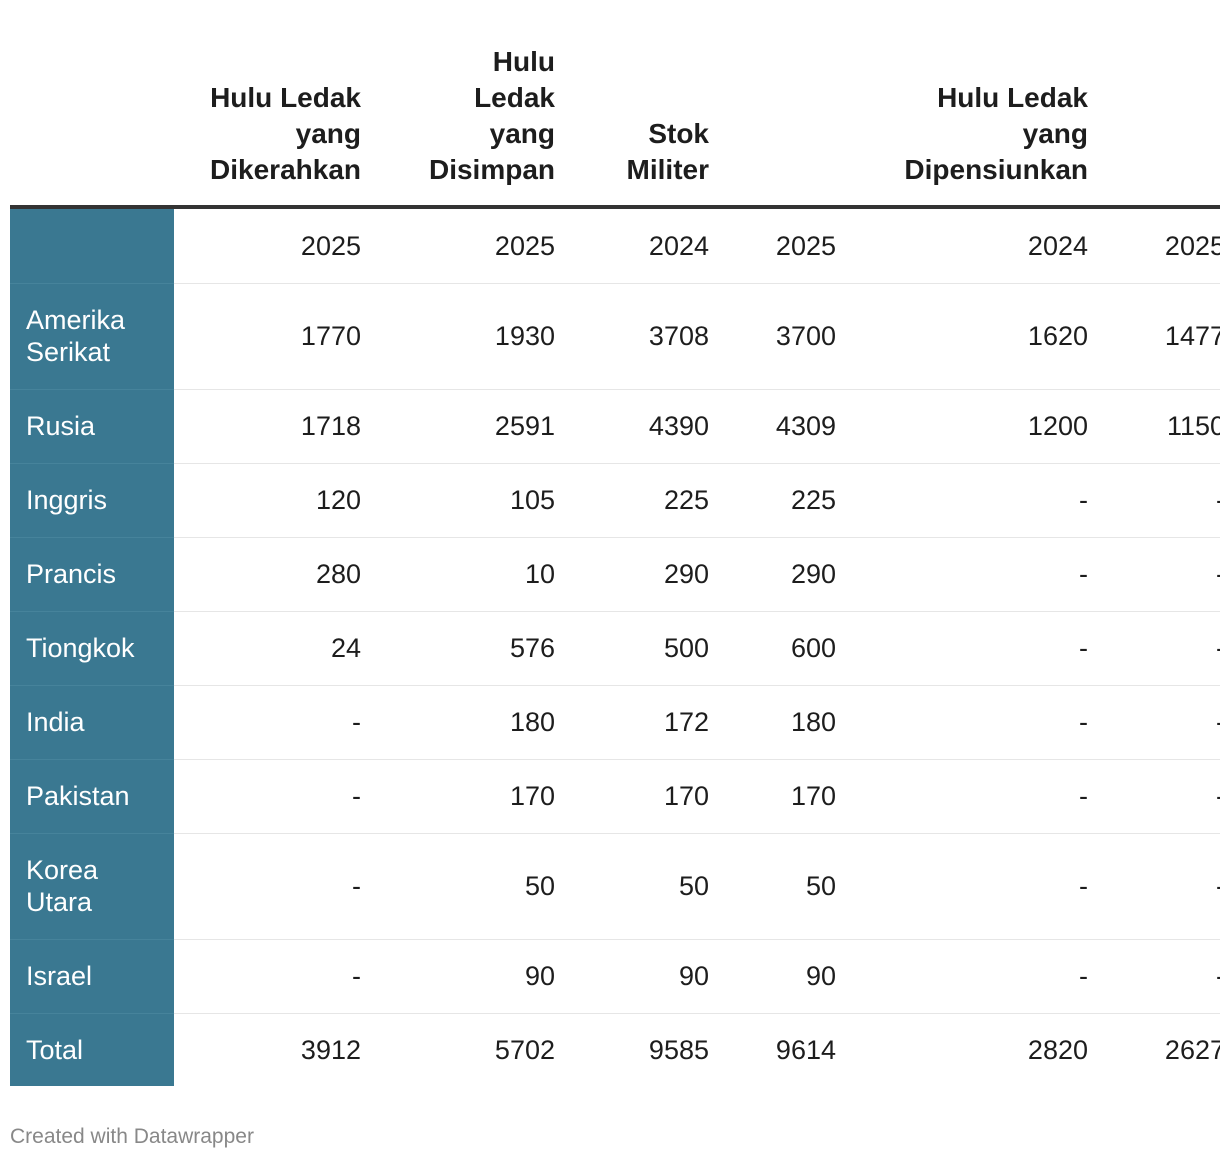  Describe the element at coordinates (813, 648) in the screenshot. I see `table-cell: 600` at that location.